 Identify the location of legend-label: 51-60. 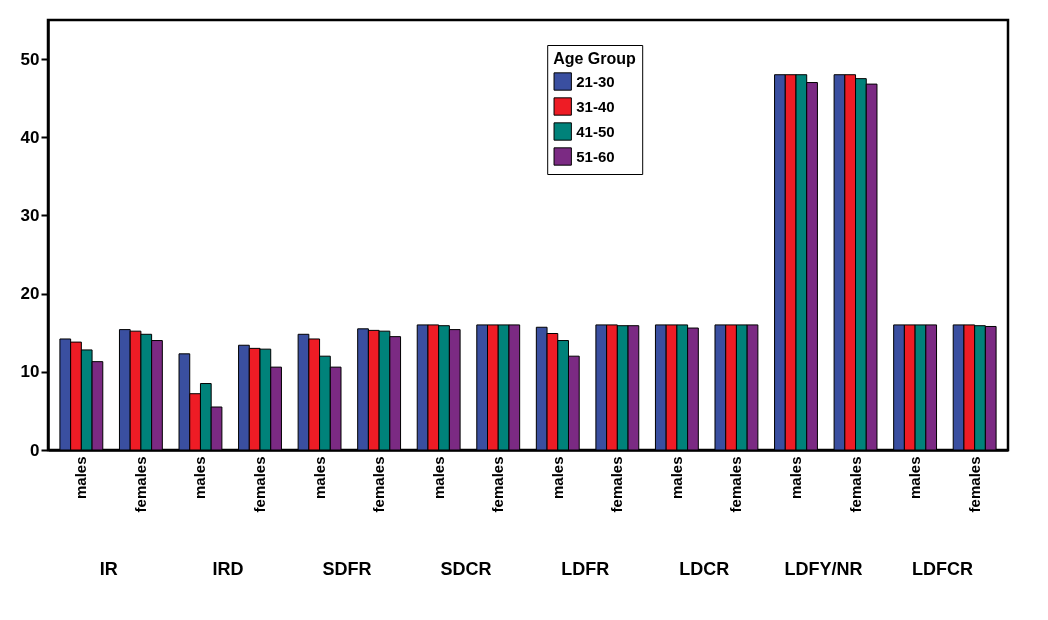
(595, 156).